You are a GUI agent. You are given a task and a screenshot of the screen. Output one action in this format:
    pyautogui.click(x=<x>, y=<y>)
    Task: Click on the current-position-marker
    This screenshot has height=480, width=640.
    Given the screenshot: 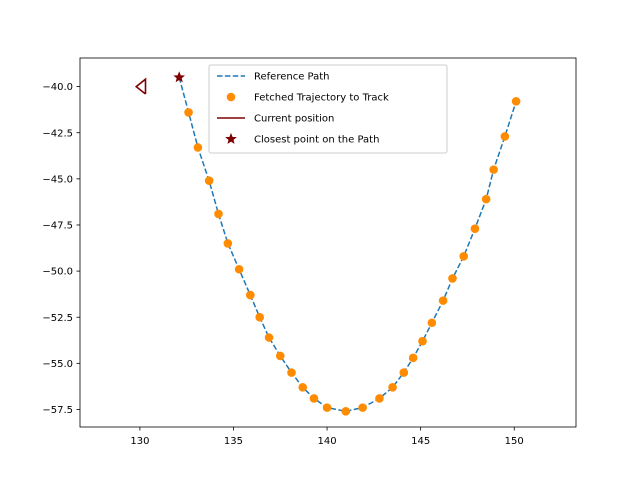 What is the action you would take?
    pyautogui.click(x=140, y=86)
    